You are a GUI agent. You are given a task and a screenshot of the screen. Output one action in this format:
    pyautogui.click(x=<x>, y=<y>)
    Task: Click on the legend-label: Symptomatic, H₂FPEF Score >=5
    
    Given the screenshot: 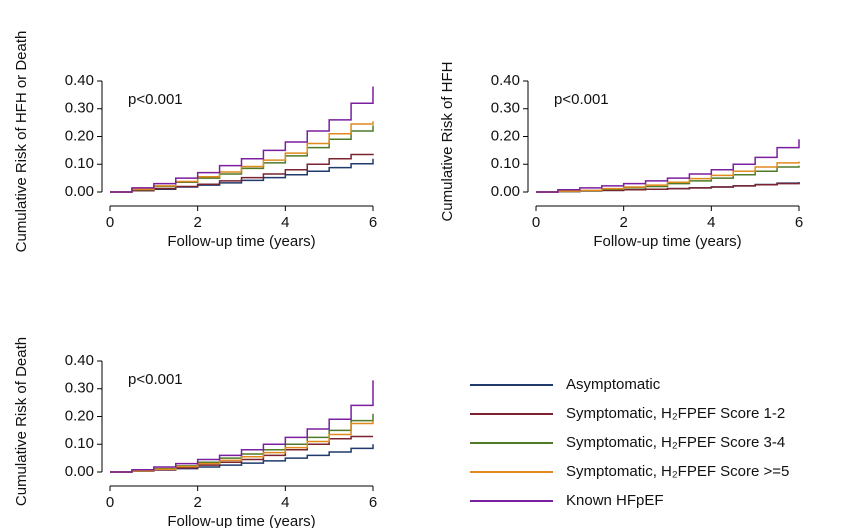 What is the action you would take?
    pyautogui.click(x=677, y=471)
    